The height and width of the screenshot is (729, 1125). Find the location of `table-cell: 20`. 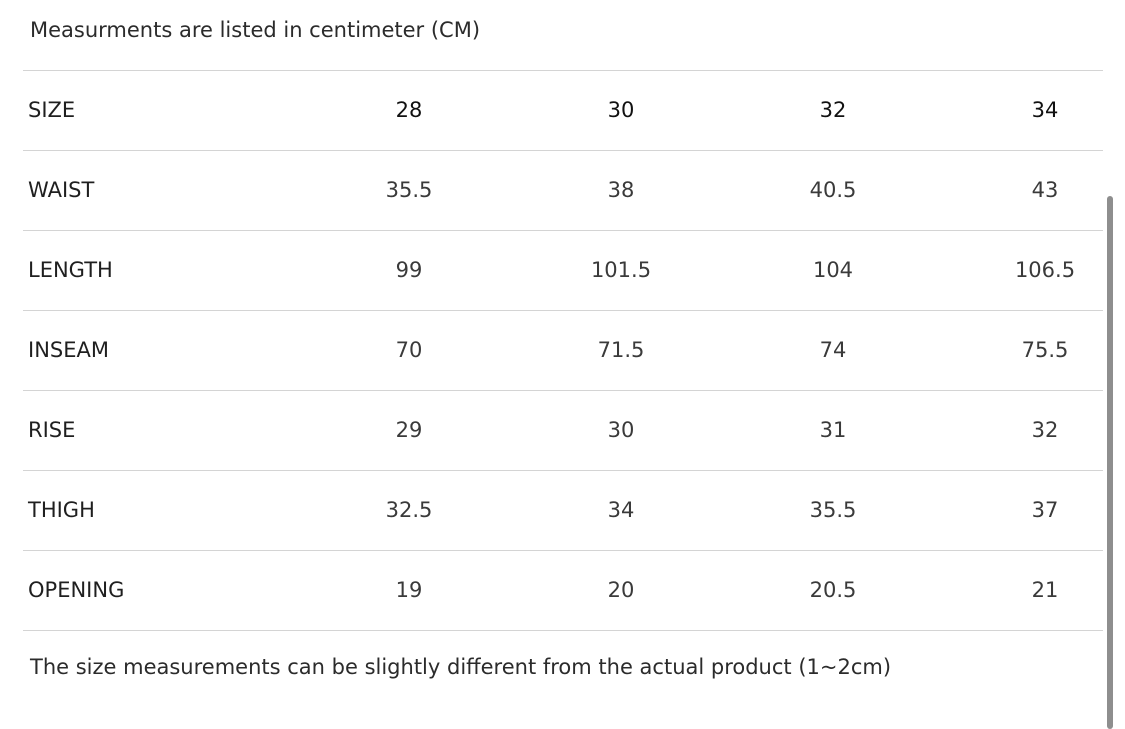

table-cell: 20 is located at coordinates (621, 590).